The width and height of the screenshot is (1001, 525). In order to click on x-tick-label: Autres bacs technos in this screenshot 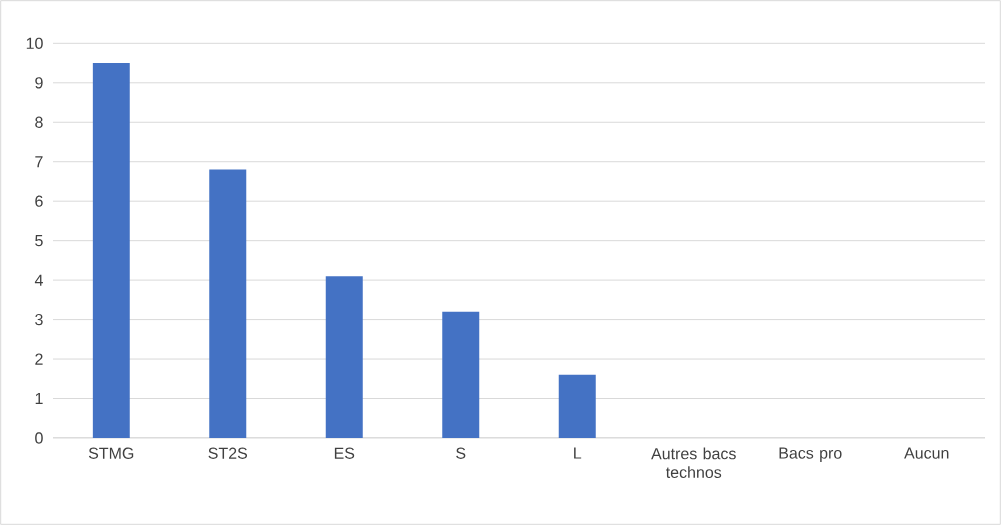, I will do `click(693, 462)`.